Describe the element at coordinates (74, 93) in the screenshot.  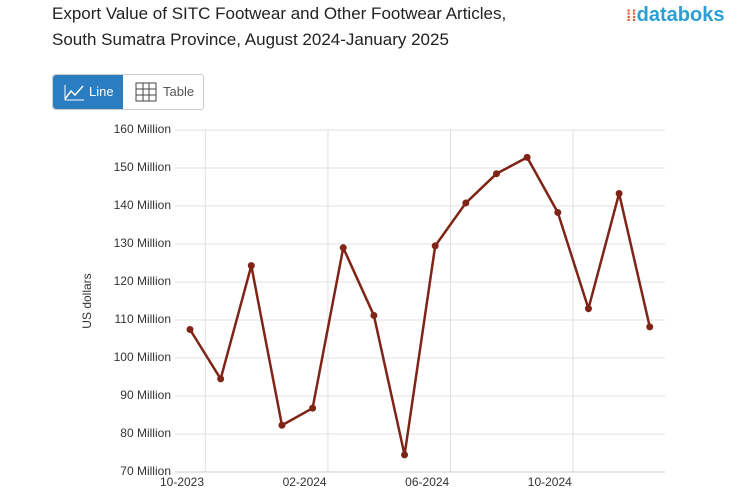
I see `line-icon` at that location.